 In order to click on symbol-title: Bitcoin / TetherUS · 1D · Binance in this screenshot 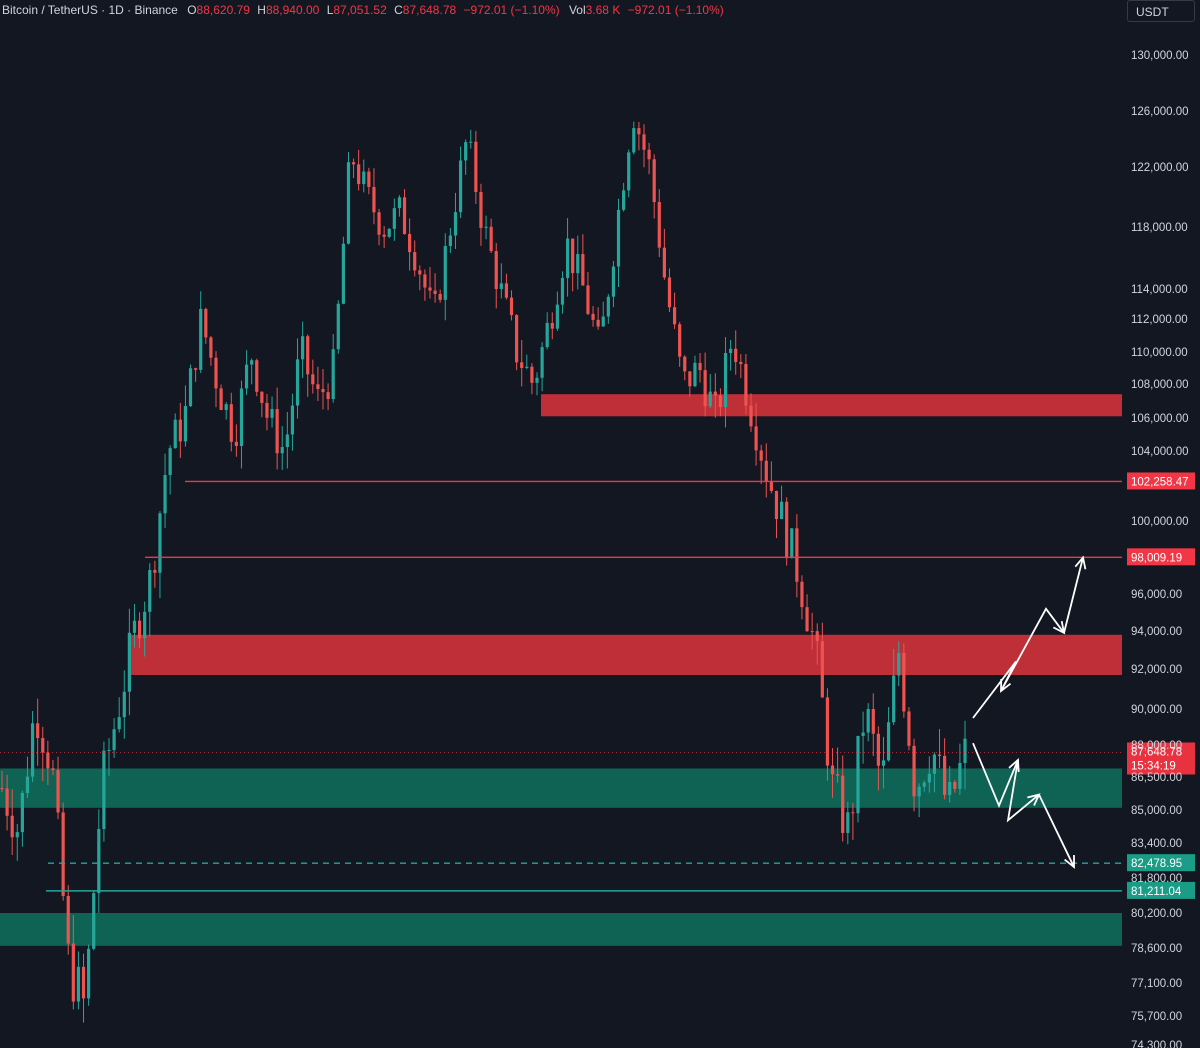, I will do `click(90, 10)`.